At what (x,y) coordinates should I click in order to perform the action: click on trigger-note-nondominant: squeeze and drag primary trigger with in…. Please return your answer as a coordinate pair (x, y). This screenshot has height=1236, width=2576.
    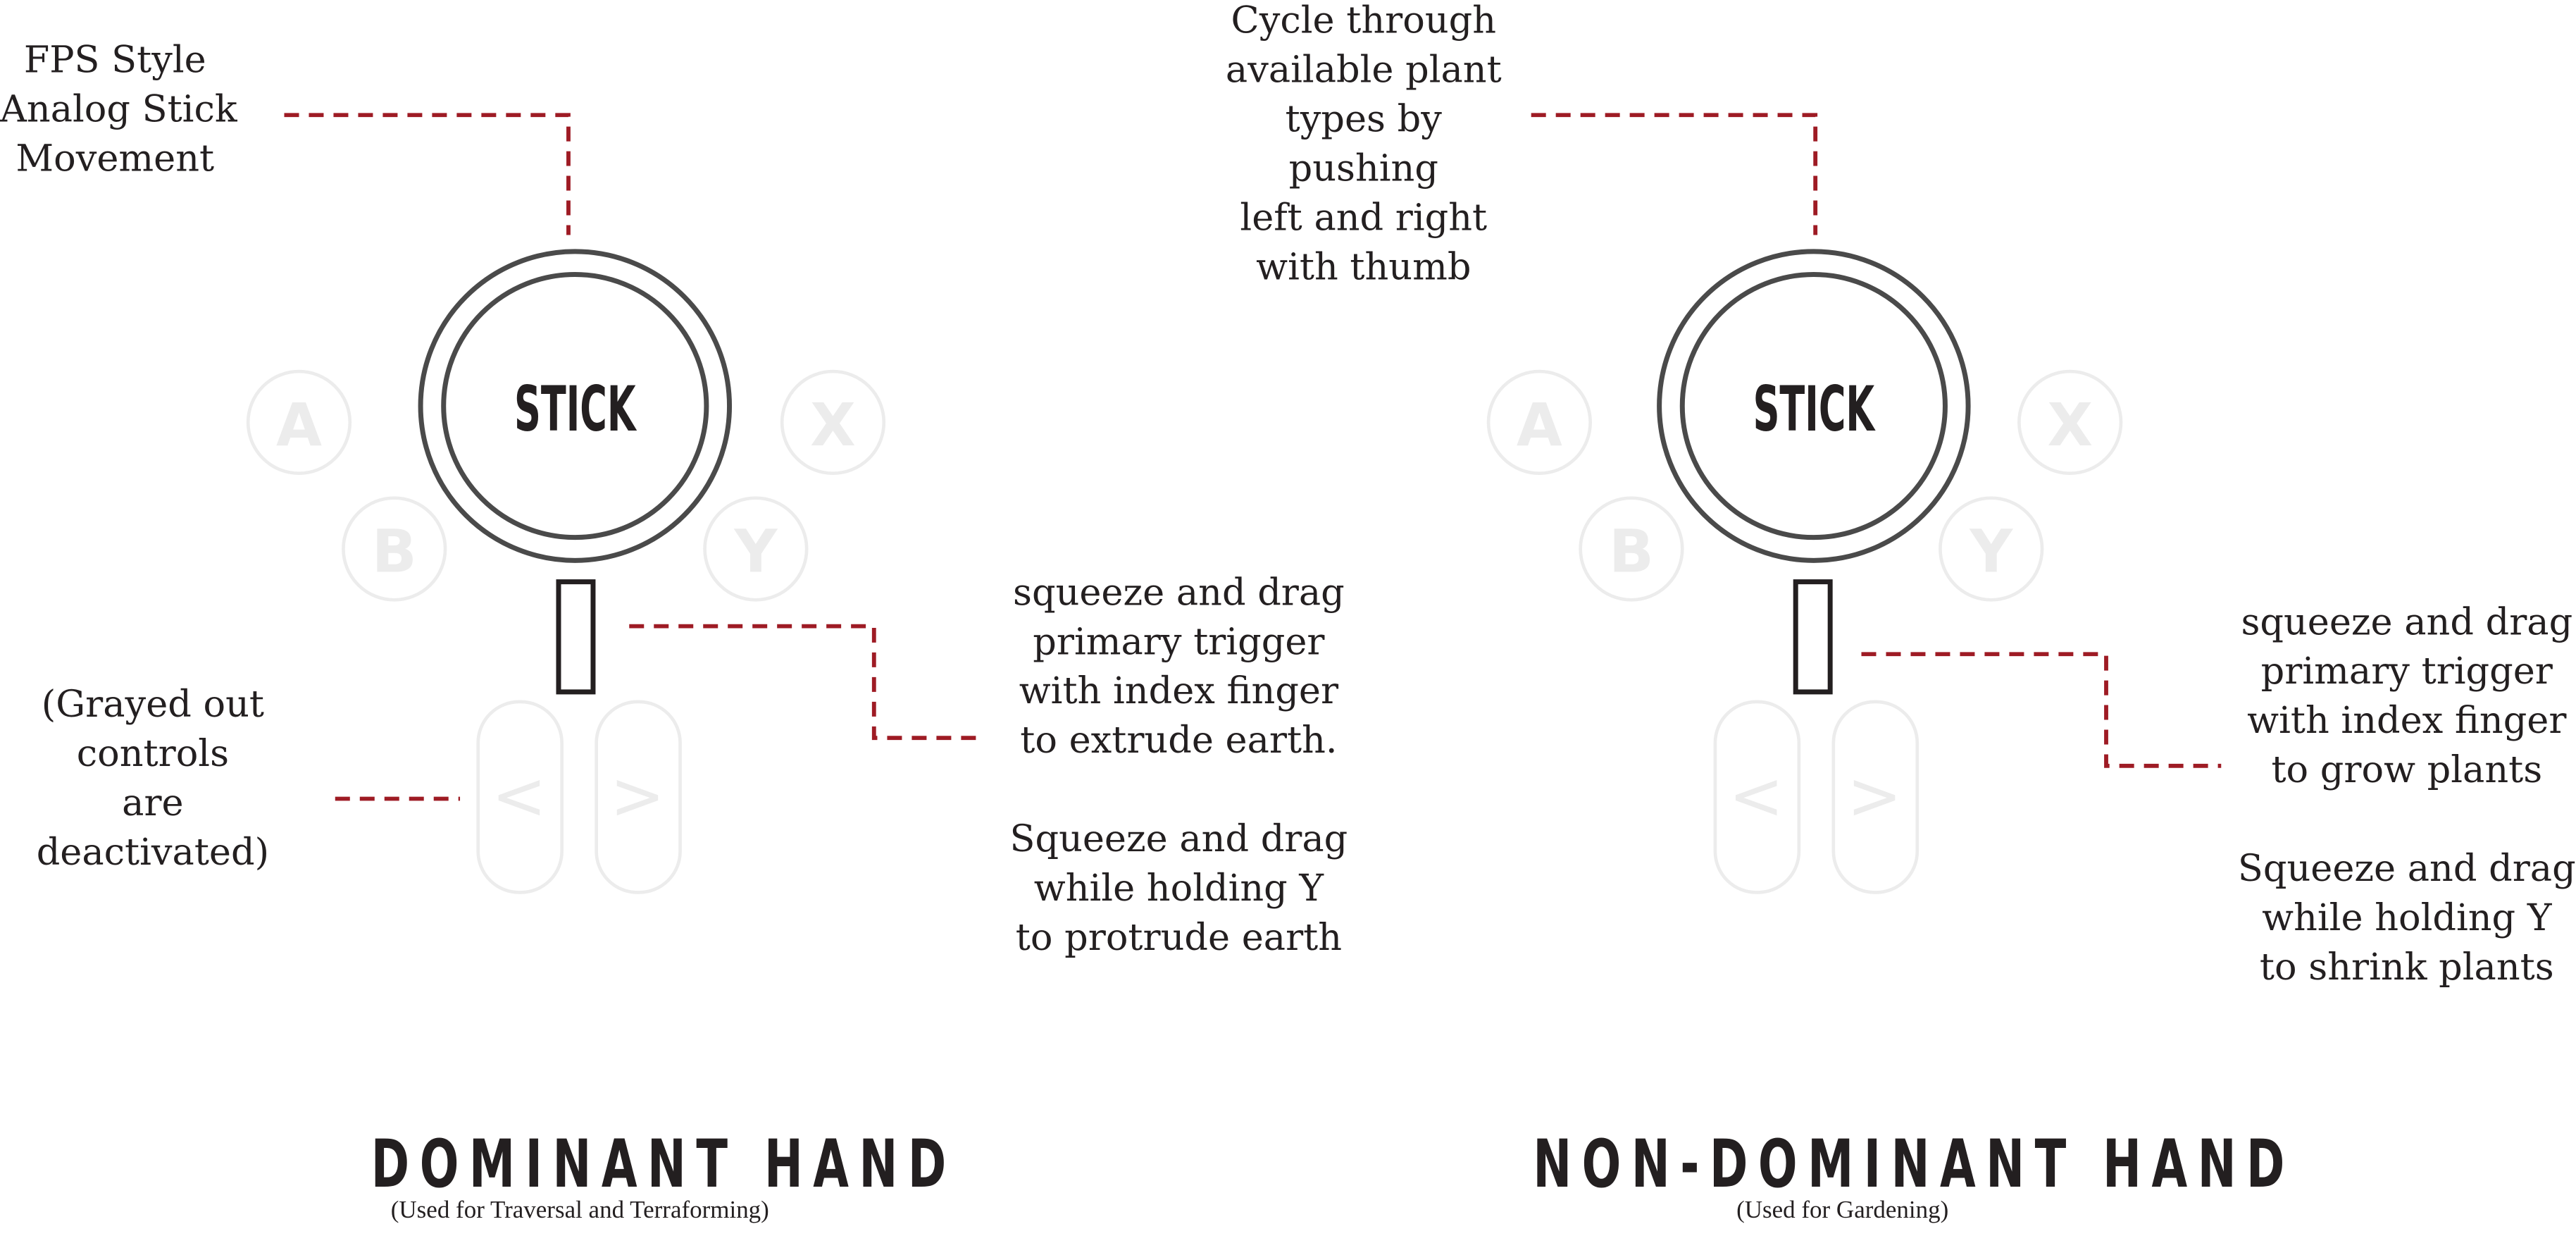
    Looking at the image, I should click on (2406, 796).